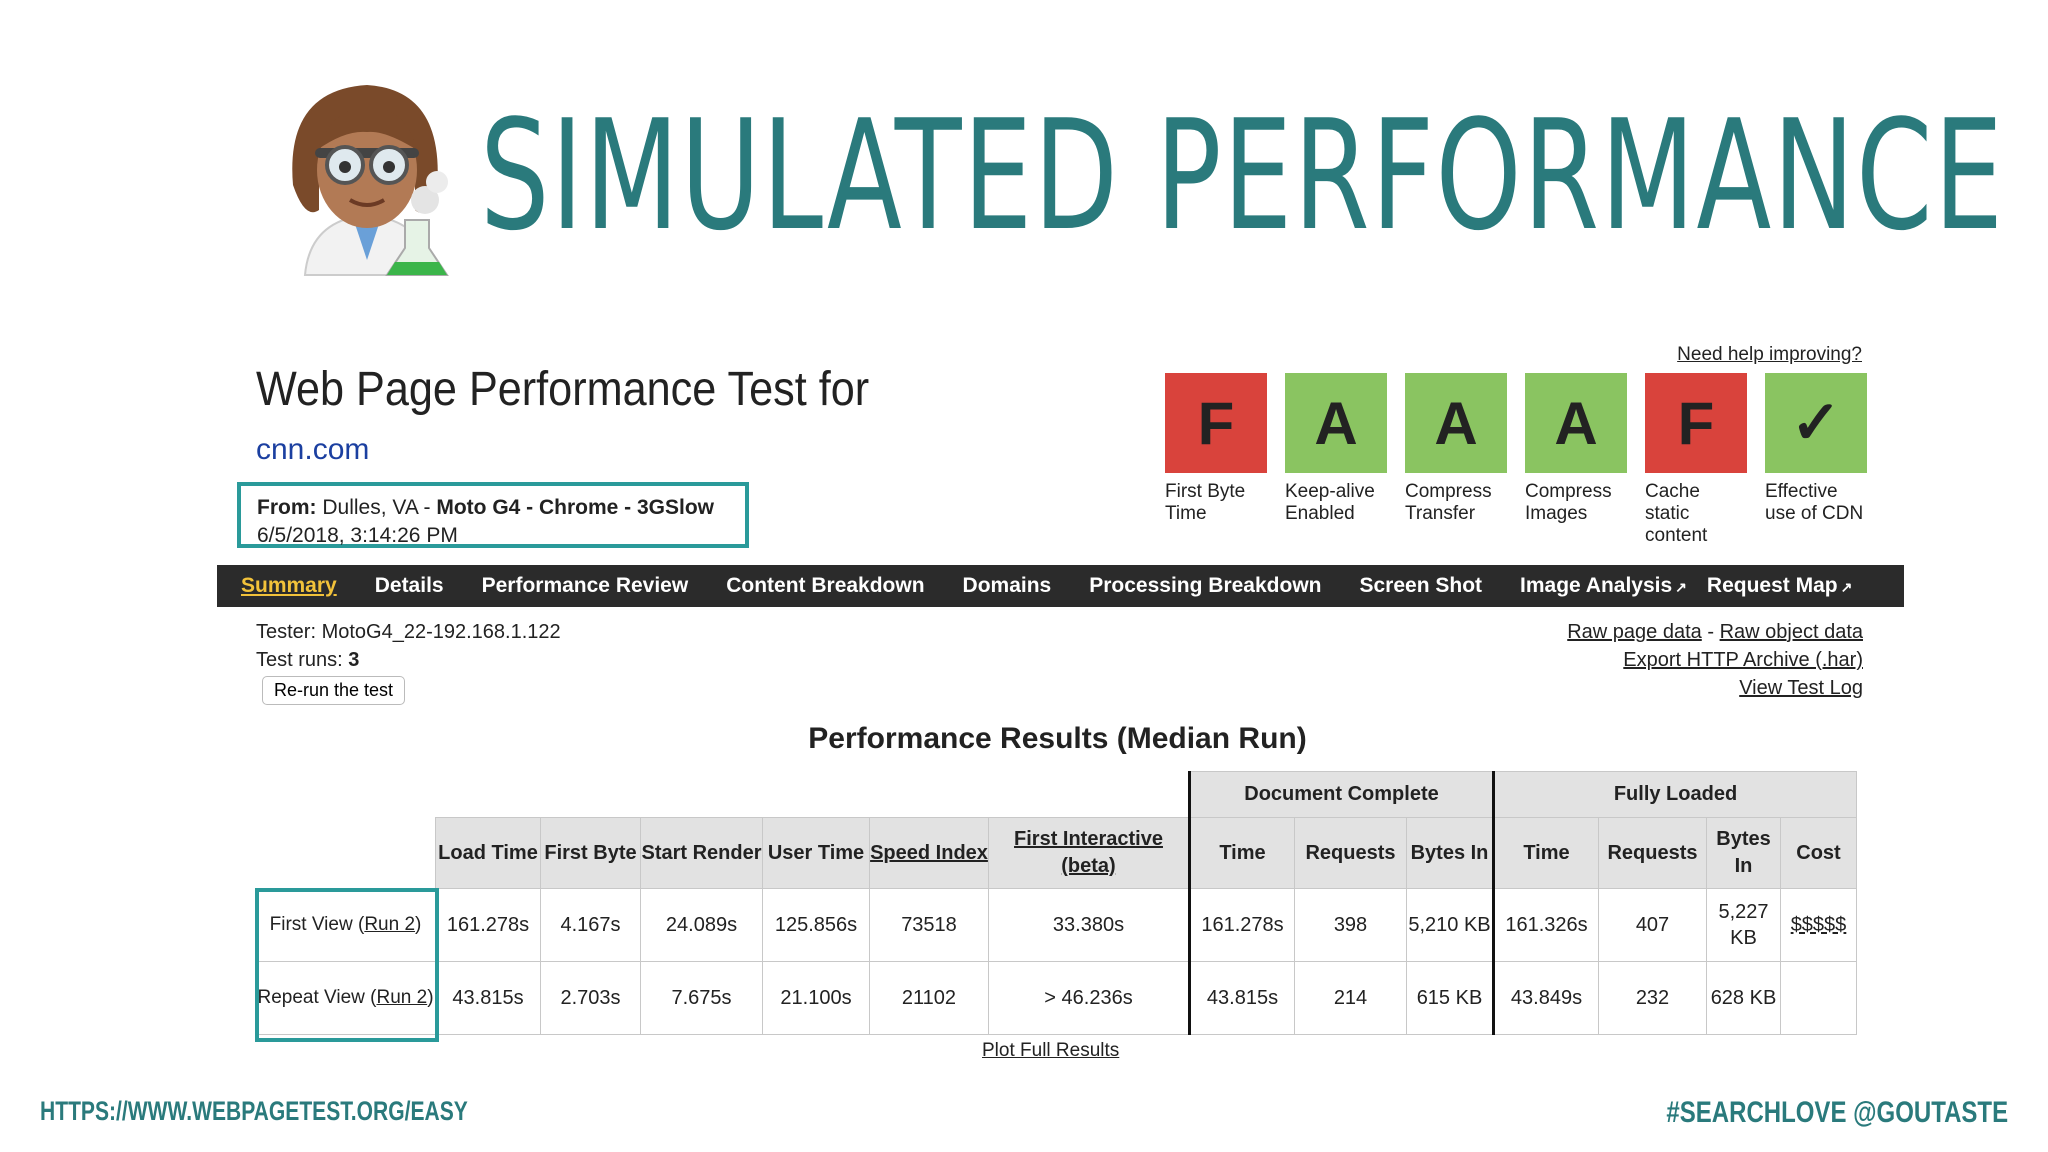 The width and height of the screenshot is (2048, 1152). I want to click on col-user-time: User Time, so click(816, 853).